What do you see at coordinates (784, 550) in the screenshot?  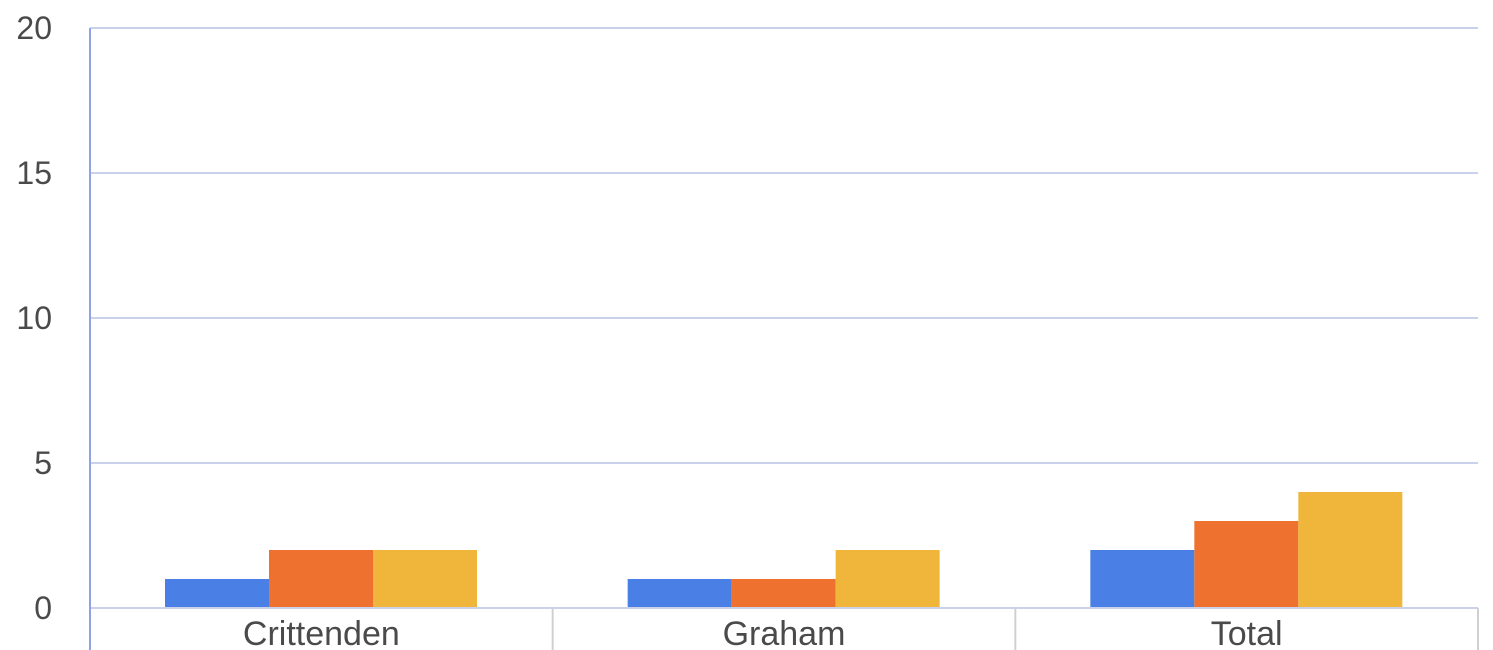 I see `bars` at bounding box center [784, 550].